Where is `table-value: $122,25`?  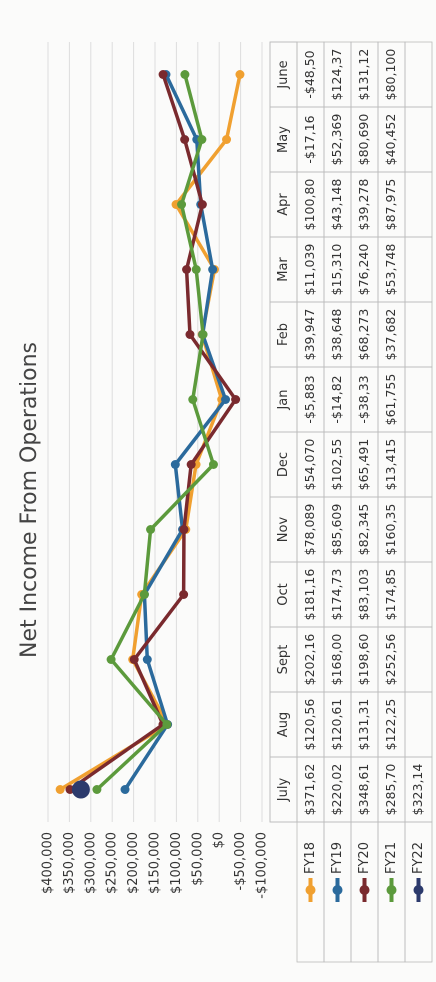
table-value: $122,25 is located at coordinates (390, 725).